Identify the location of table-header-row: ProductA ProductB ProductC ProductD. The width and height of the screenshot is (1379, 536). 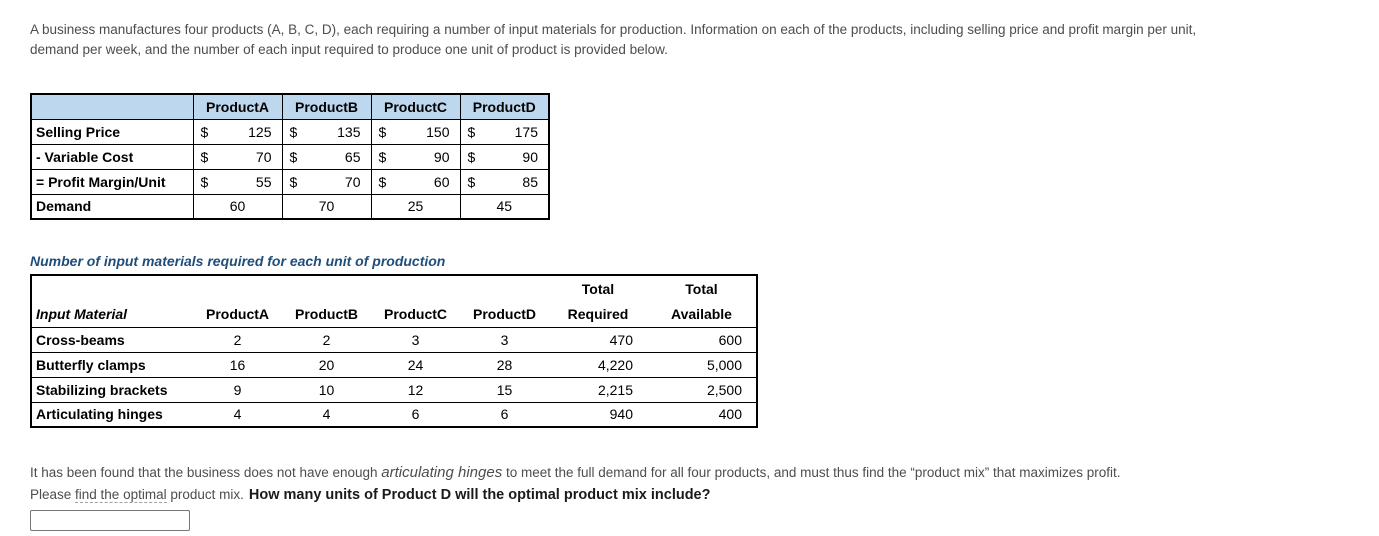
(290, 106).